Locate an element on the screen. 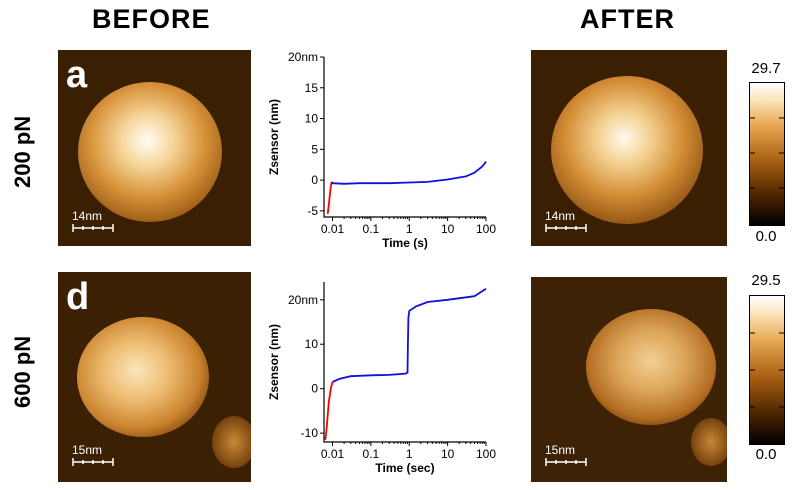 The image size is (800, 490). y-tick-label: 5 is located at coordinates (314, 149).